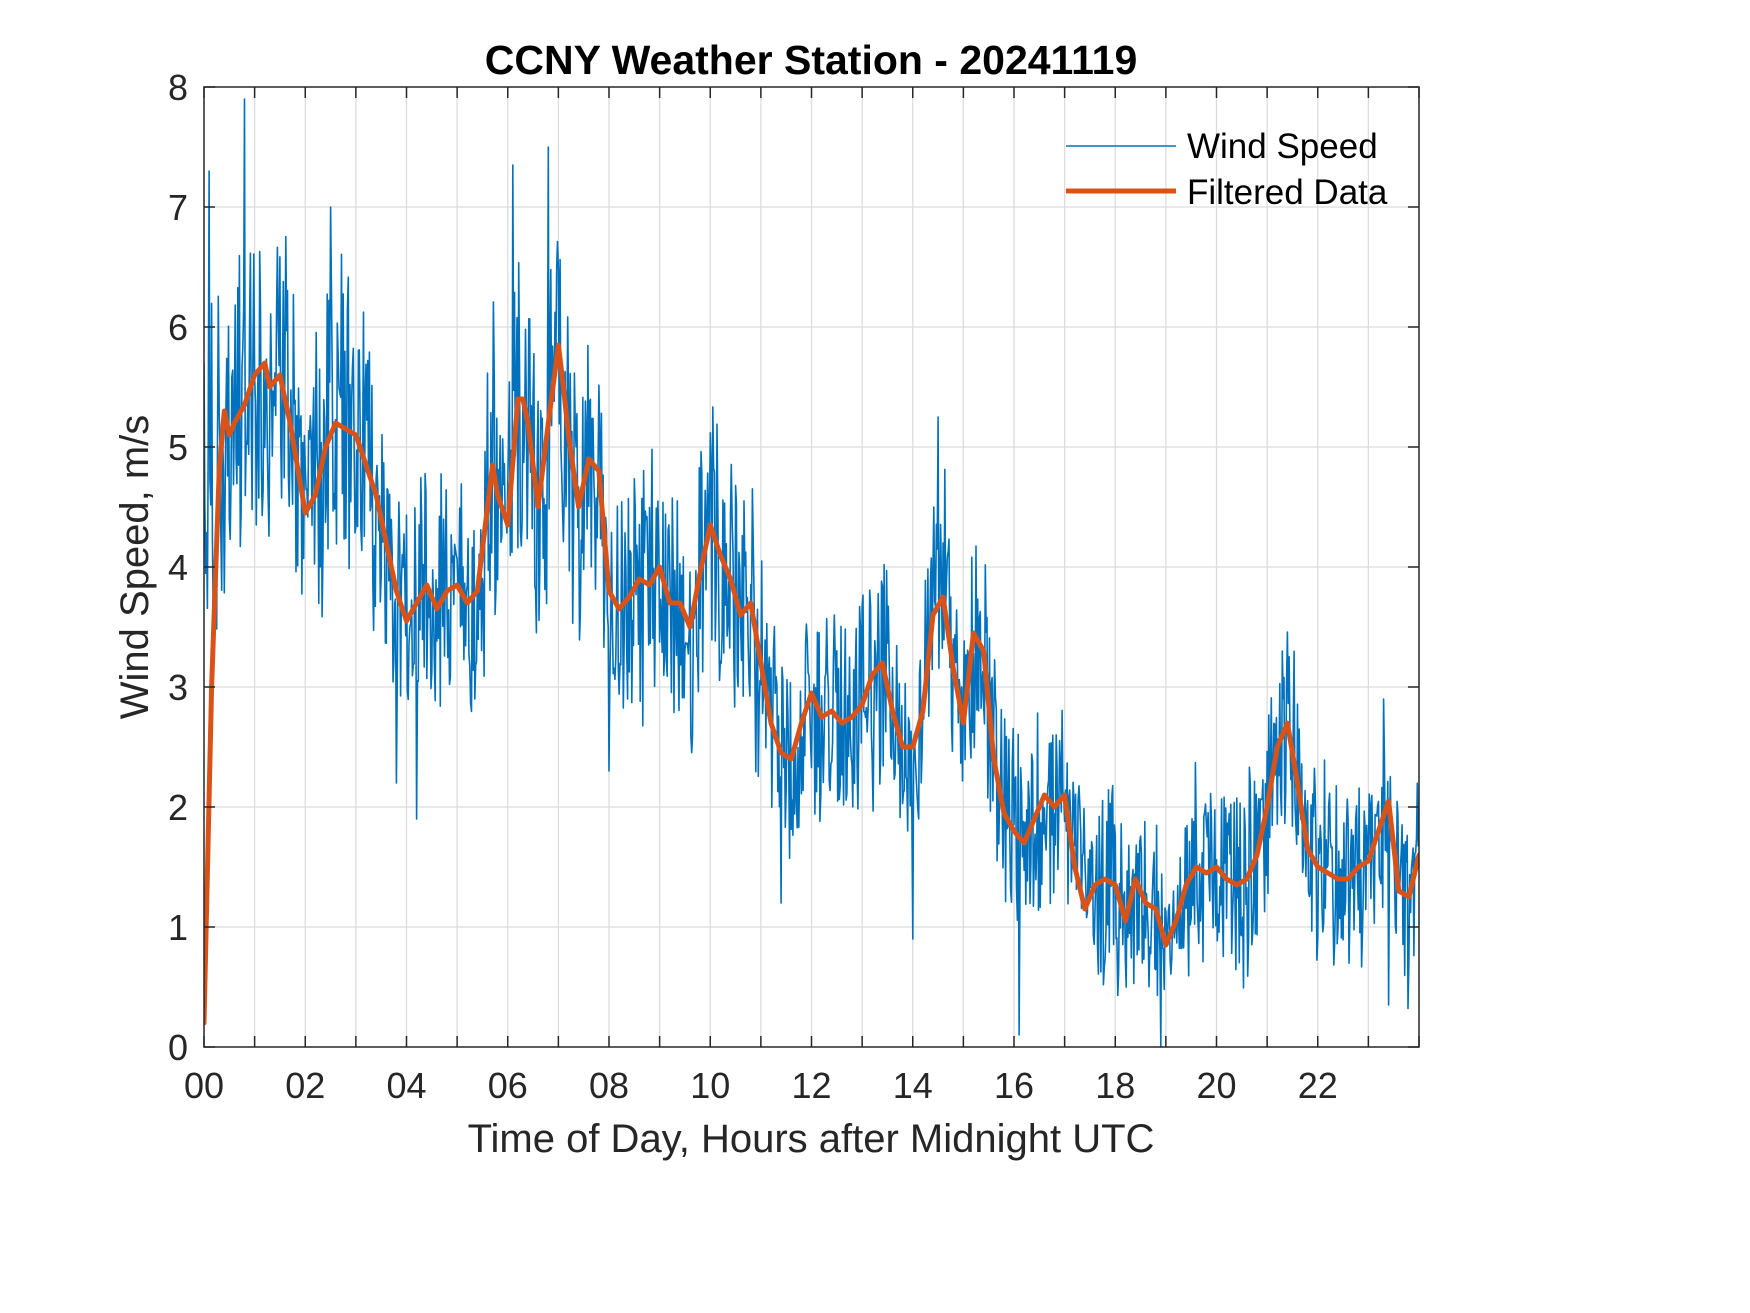 This screenshot has width=1750, height=1313. What do you see at coordinates (135, 567) in the screenshot?
I see `y-axis-label: Wind Speed, m/s` at bounding box center [135, 567].